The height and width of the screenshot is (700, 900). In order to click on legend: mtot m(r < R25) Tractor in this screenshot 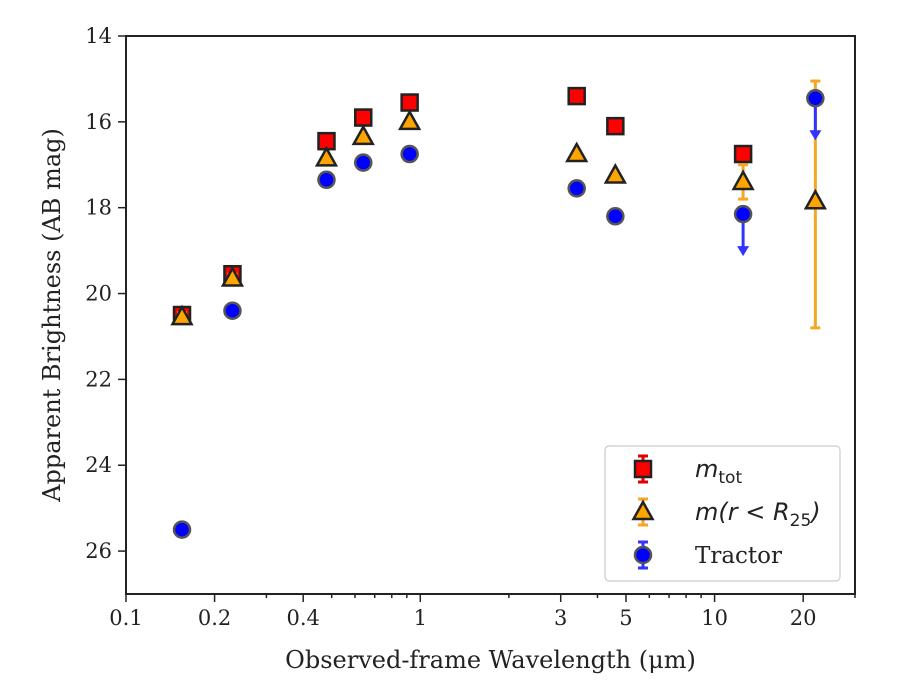, I will do `click(722, 513)`.